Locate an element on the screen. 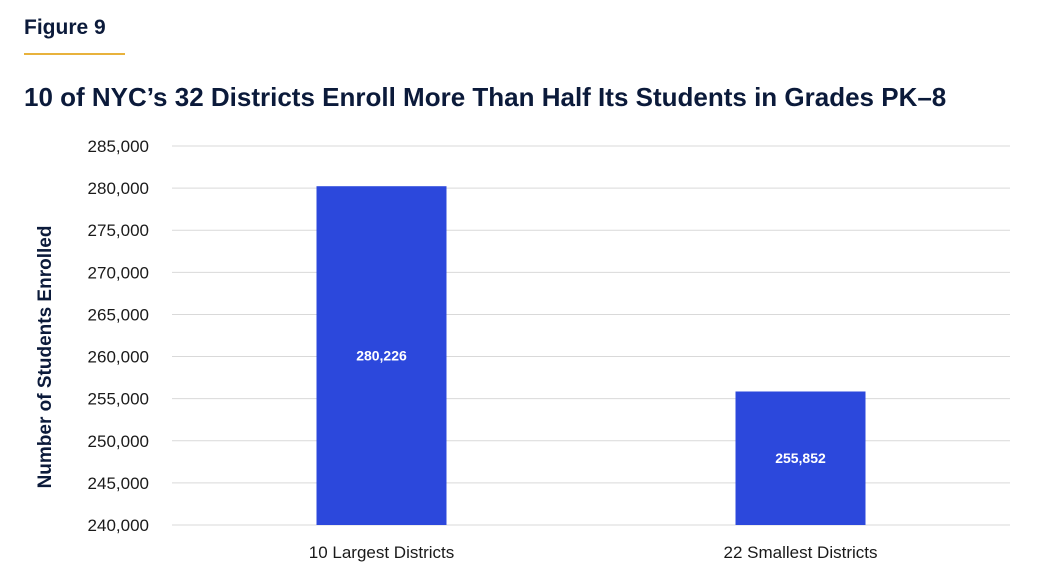  figure-label-rule is located at coordinates (74, 54).